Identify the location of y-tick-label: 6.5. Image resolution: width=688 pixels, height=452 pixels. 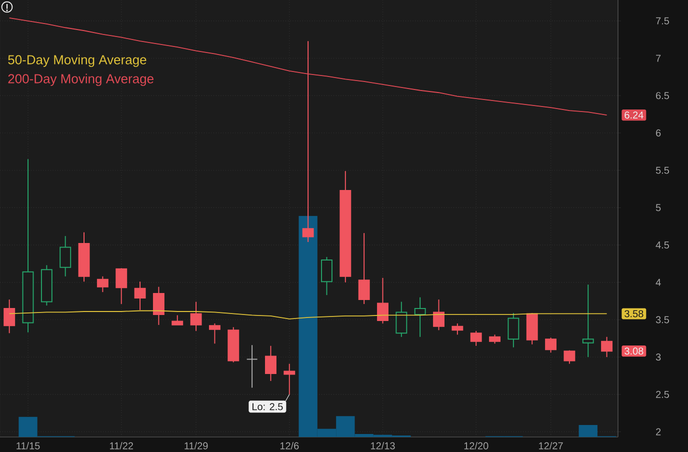
(663, 96).